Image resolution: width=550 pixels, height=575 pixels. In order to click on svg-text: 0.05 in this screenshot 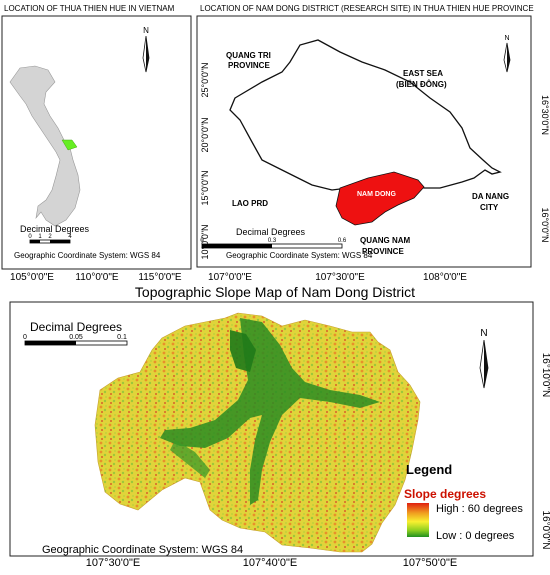, I will do `click(76, 337)`.